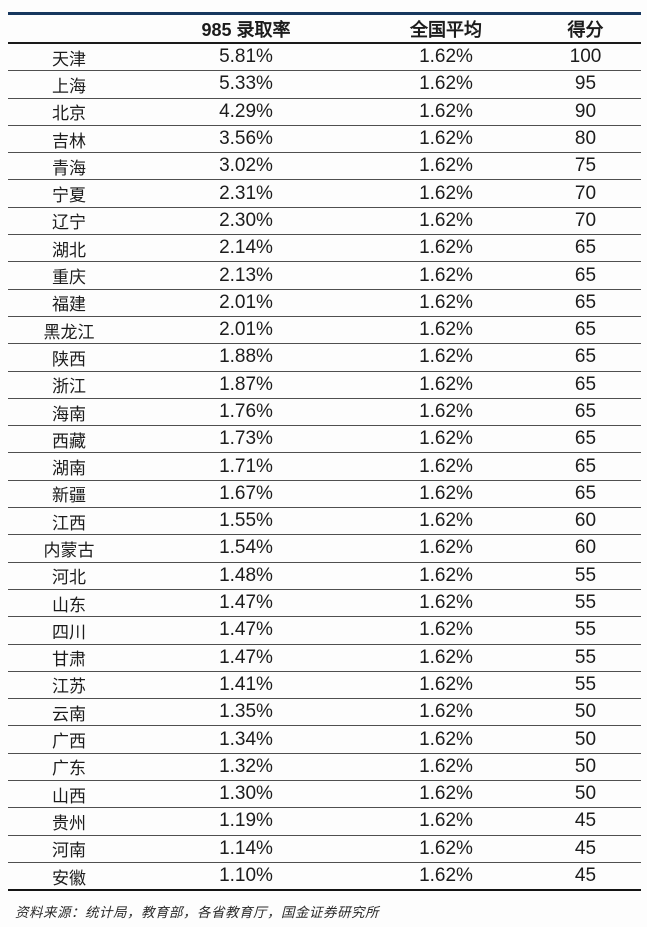 Image resolution: width=647 pixels, height=927 pixels. I want to click on table-row: 广东 1.32% 1.62% 50, so click(324, 767).